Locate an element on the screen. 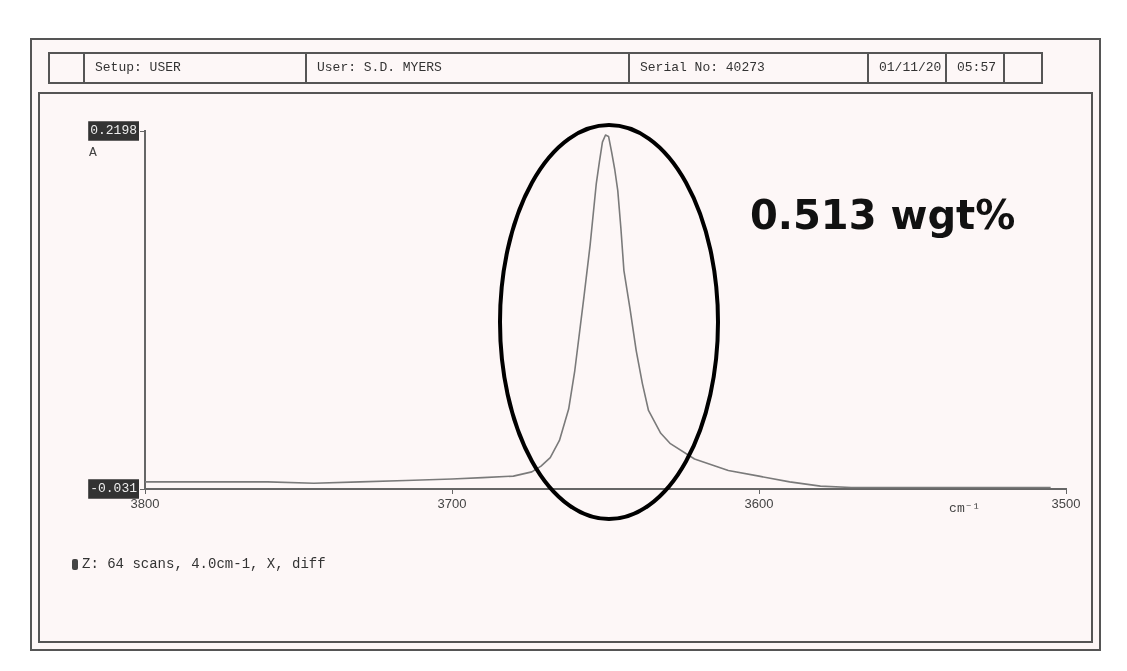 The image size is (1127, 671). y-tick-label: 0.2198 is located at coordinates (113, 131).